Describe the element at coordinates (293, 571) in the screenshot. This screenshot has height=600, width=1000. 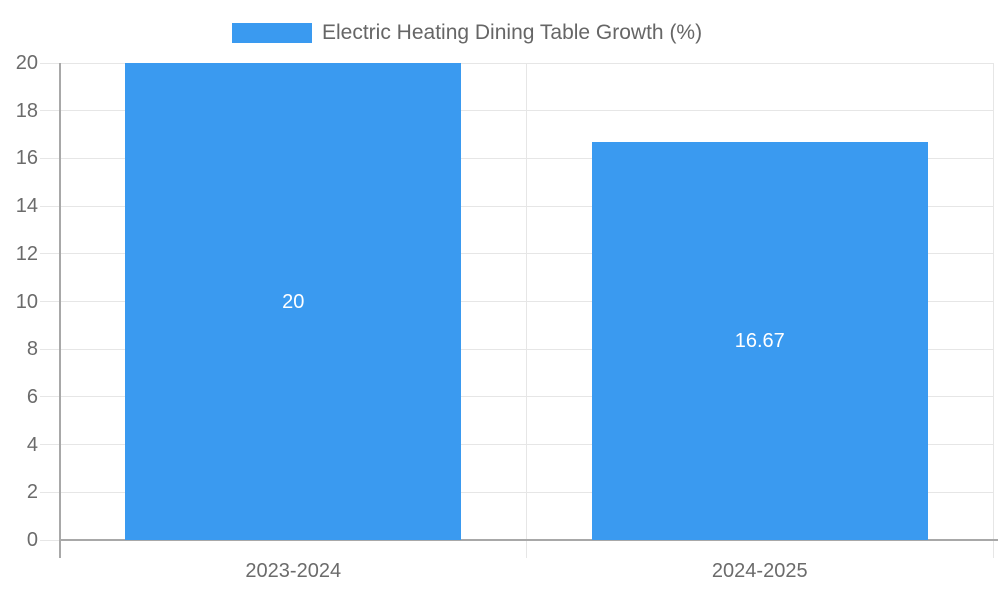
I see `x-axis-label-2023-2024: 2023-2024` at that location.